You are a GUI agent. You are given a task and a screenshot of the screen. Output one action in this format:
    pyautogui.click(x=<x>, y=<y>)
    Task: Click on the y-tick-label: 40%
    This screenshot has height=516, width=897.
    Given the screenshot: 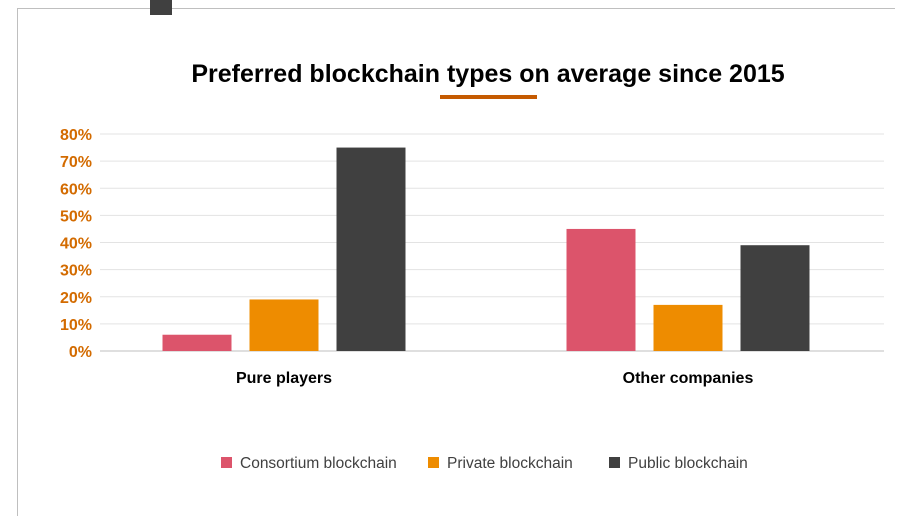 What is the action you would take?
    pyautogui.click(x=76, y=244)
    